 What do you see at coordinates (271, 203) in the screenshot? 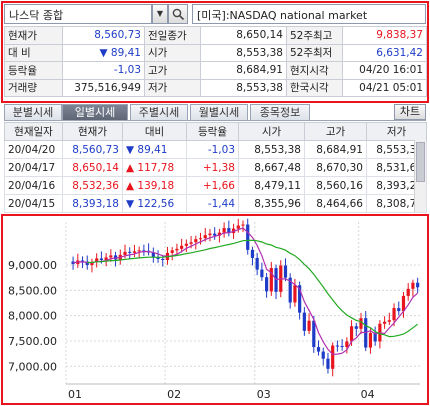
I see `table-cell: 8,355,96` at bounding box center [271, 203].